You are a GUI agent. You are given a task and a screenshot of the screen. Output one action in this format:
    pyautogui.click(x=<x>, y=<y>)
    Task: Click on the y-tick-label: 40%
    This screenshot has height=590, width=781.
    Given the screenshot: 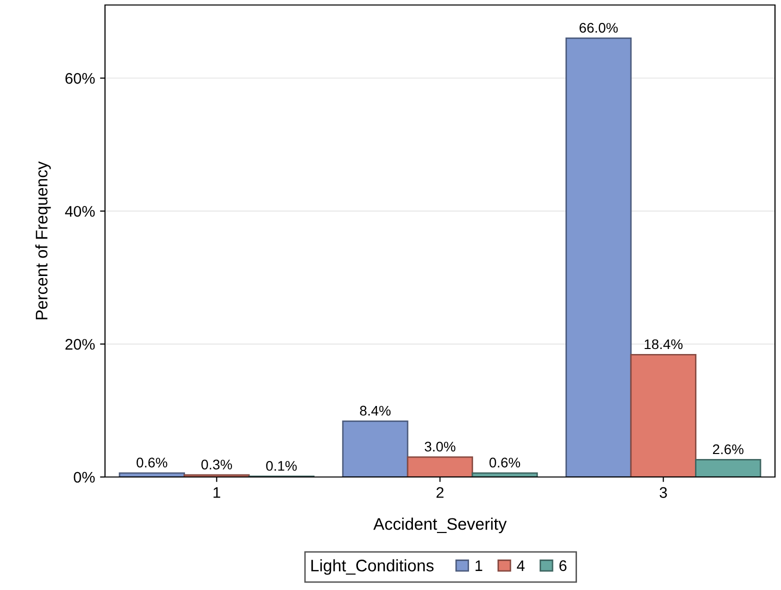 What is the action you would take?
    pyautogui.click(x=80, y=211)
    